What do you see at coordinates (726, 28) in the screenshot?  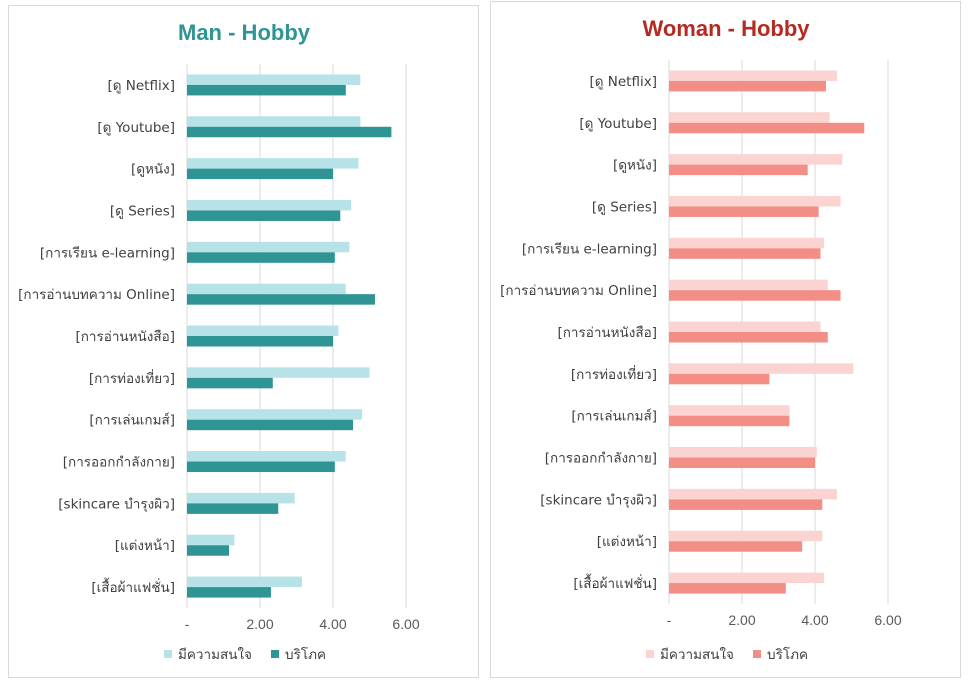 I see `chart-title: Woman - Hobby` at bounding box center [726, 28].